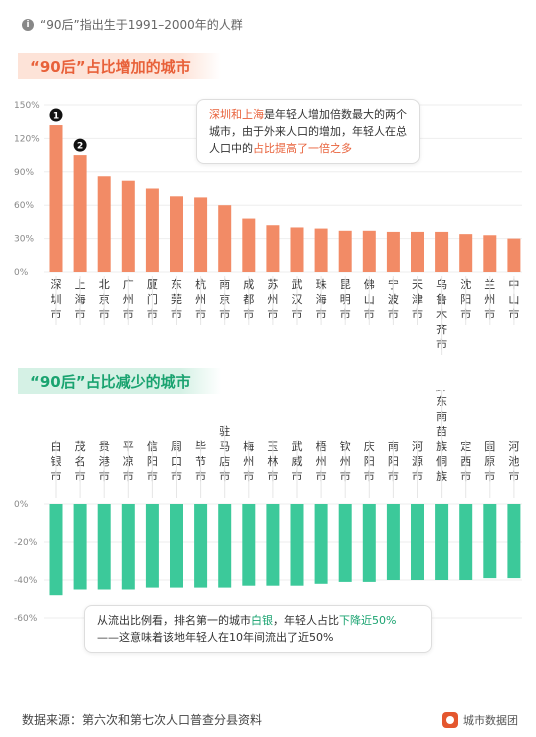 The width and height of the screenshot is (536, 737). I want to click on callout-body: 是年轻人增加倍数最大的两个城市，由于外来人口的增加，年轻人在总人口中的, so click(308, 131).